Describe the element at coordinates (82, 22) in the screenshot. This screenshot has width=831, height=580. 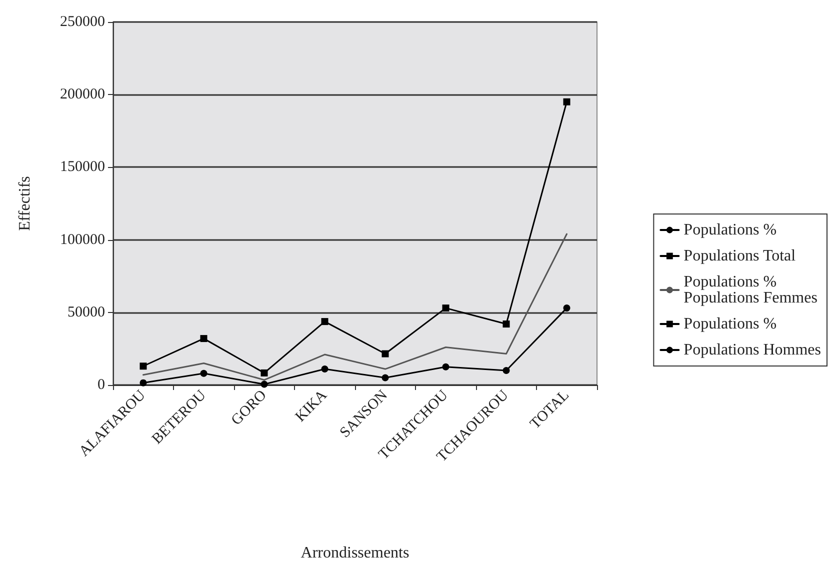
I see `y-tick-label: 250000` at that location.